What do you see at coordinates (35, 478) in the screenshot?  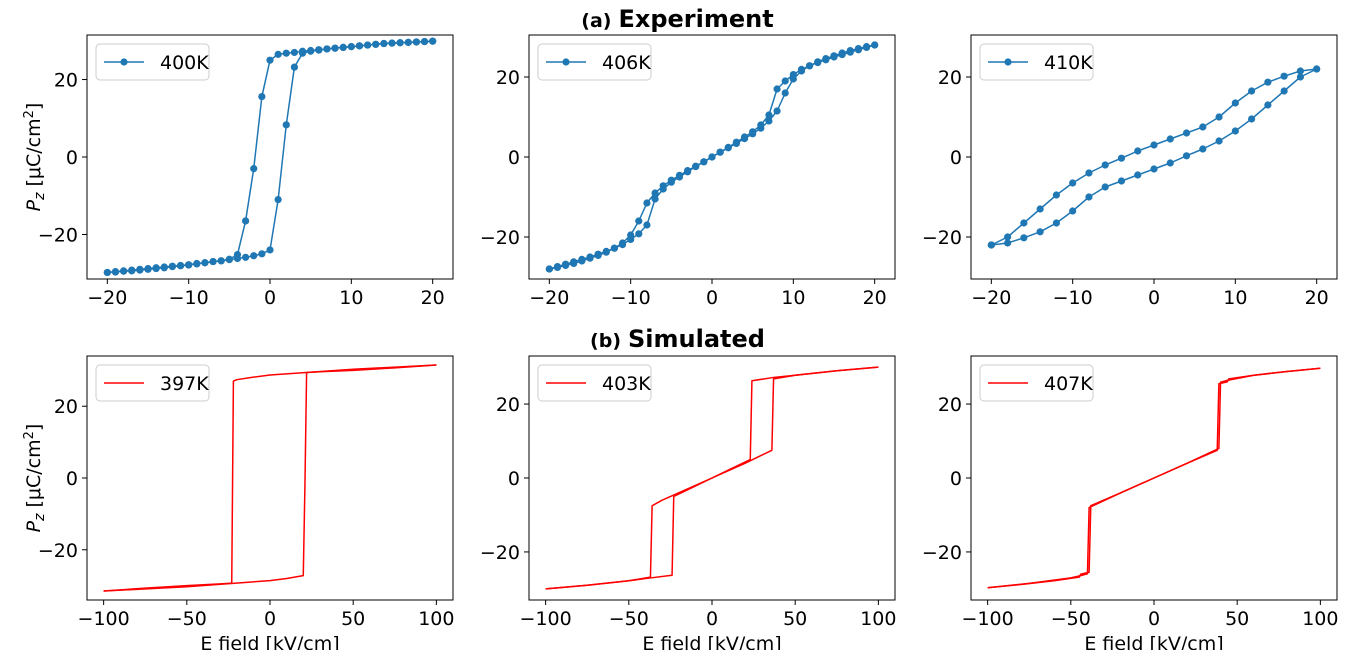 I see `y-axis-label: Pz [μC/cm2]` at bounding box center [35, 478].